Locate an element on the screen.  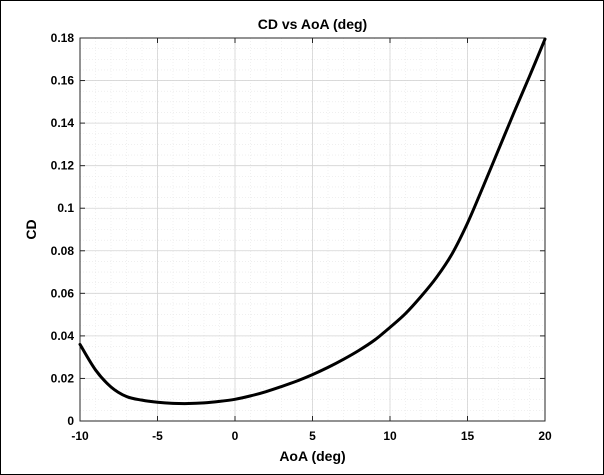
x-tick-label: 10 is located at coordinates (390, 436).